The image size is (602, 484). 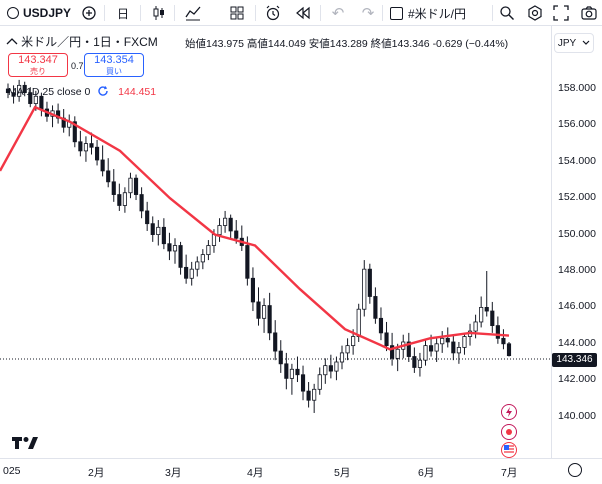 I want to click on camera-icon, so click(x=589, y=13).